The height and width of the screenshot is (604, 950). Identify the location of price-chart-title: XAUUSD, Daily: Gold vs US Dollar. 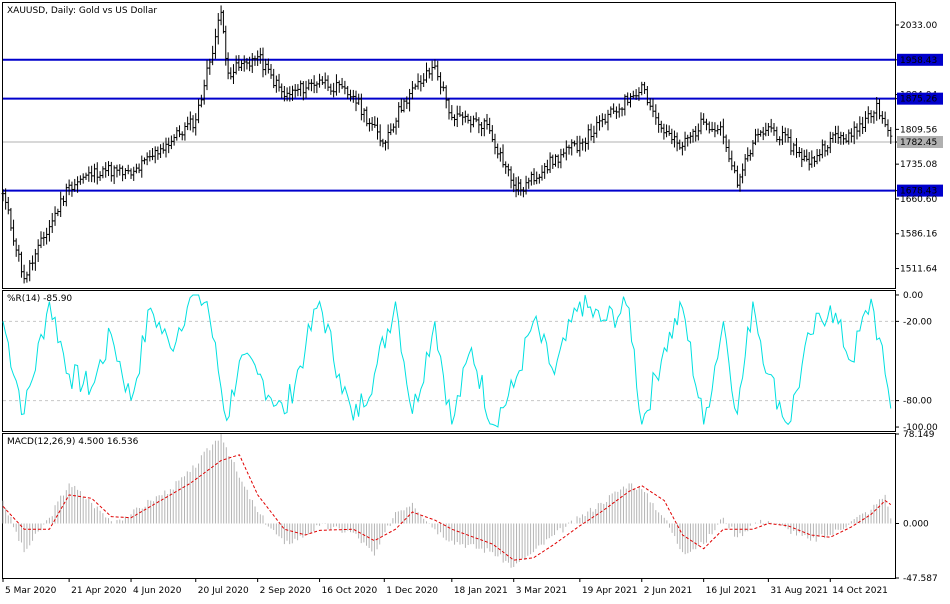
(82, 11).